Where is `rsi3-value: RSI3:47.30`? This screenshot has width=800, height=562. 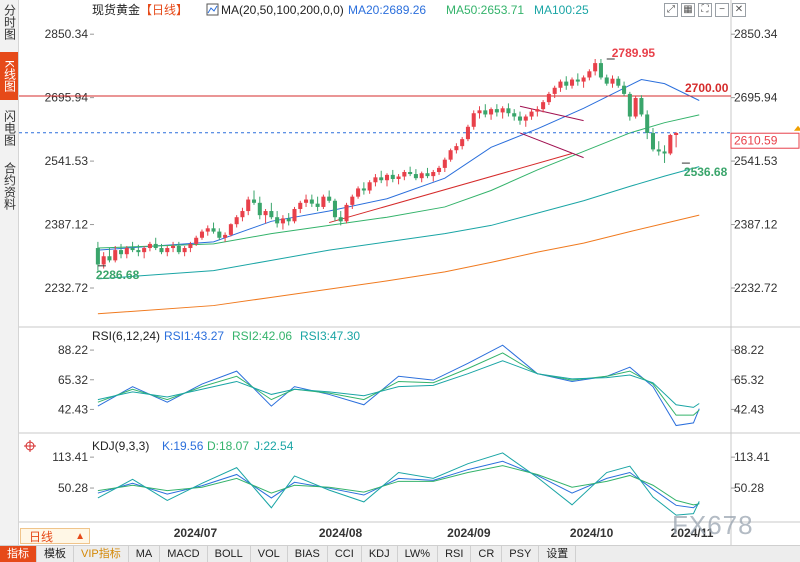
rsi3-value: RSI3:47.30 is located at coordinates (330, 336).